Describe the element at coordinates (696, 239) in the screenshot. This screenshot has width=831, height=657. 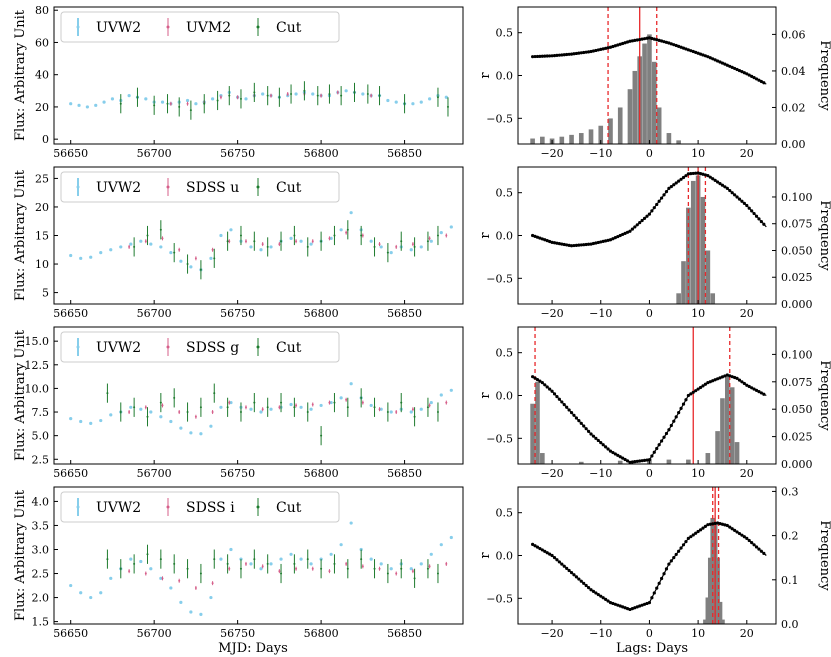
I see `lag-histogram` at that location.